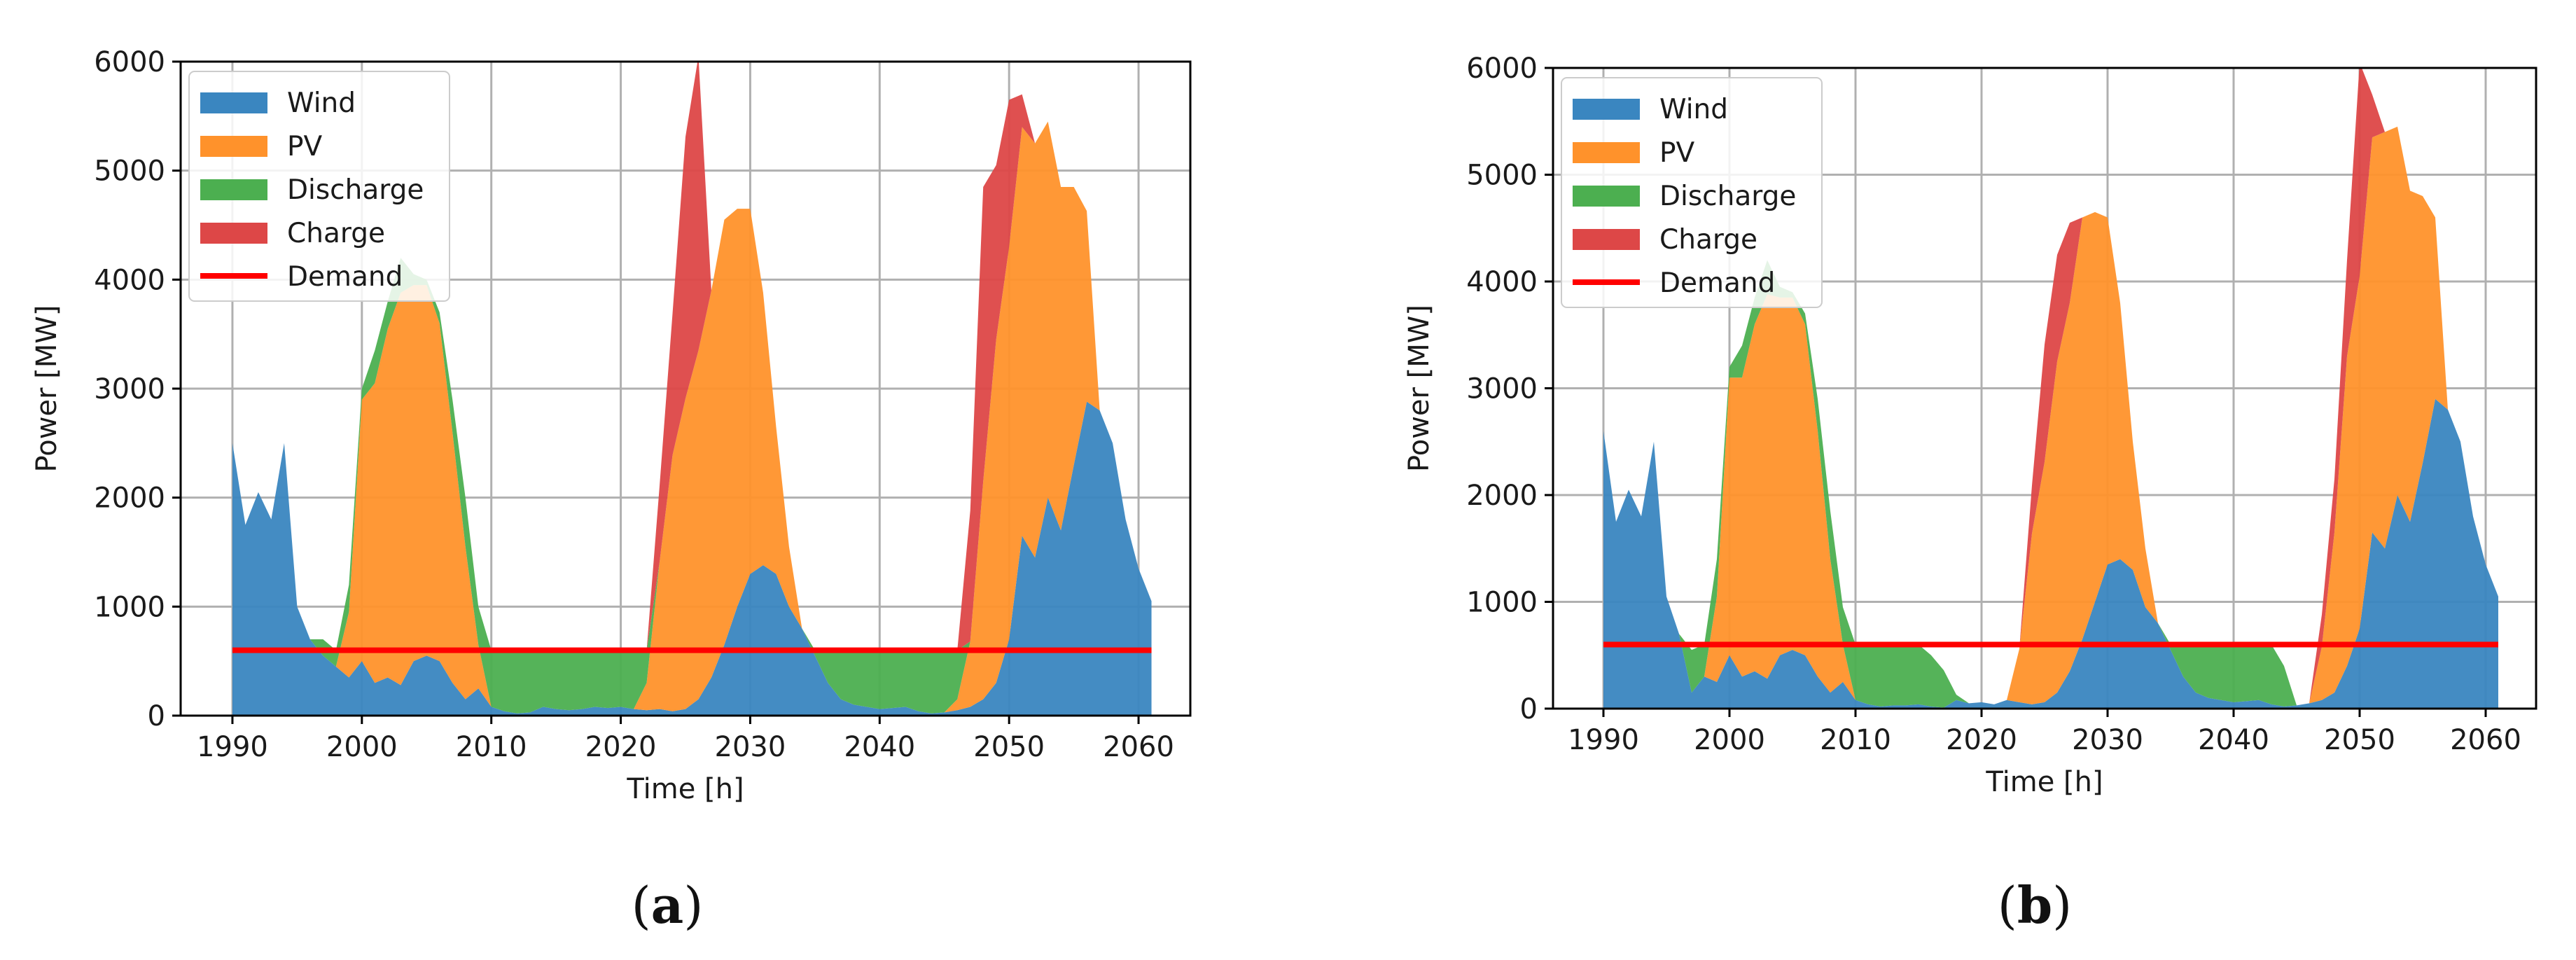 The height and width of the screenshot is (960, 2576). I want to click on caption-b-letter: b, so click(2034, 905).